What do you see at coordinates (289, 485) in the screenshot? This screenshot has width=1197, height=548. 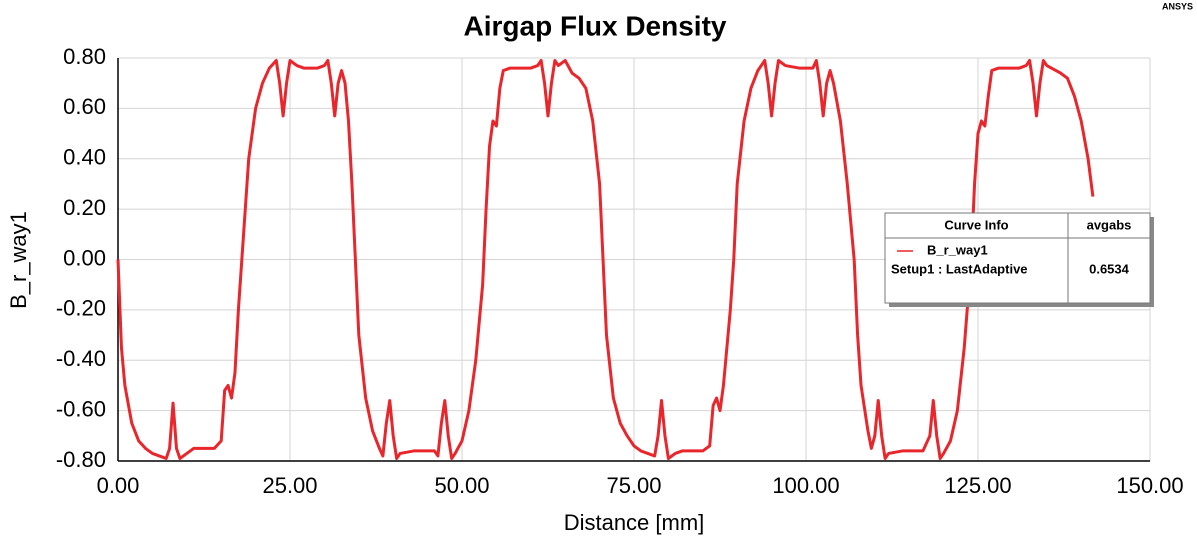 I see `x-tick-label: 25.00` at bounding box center [289, 485].